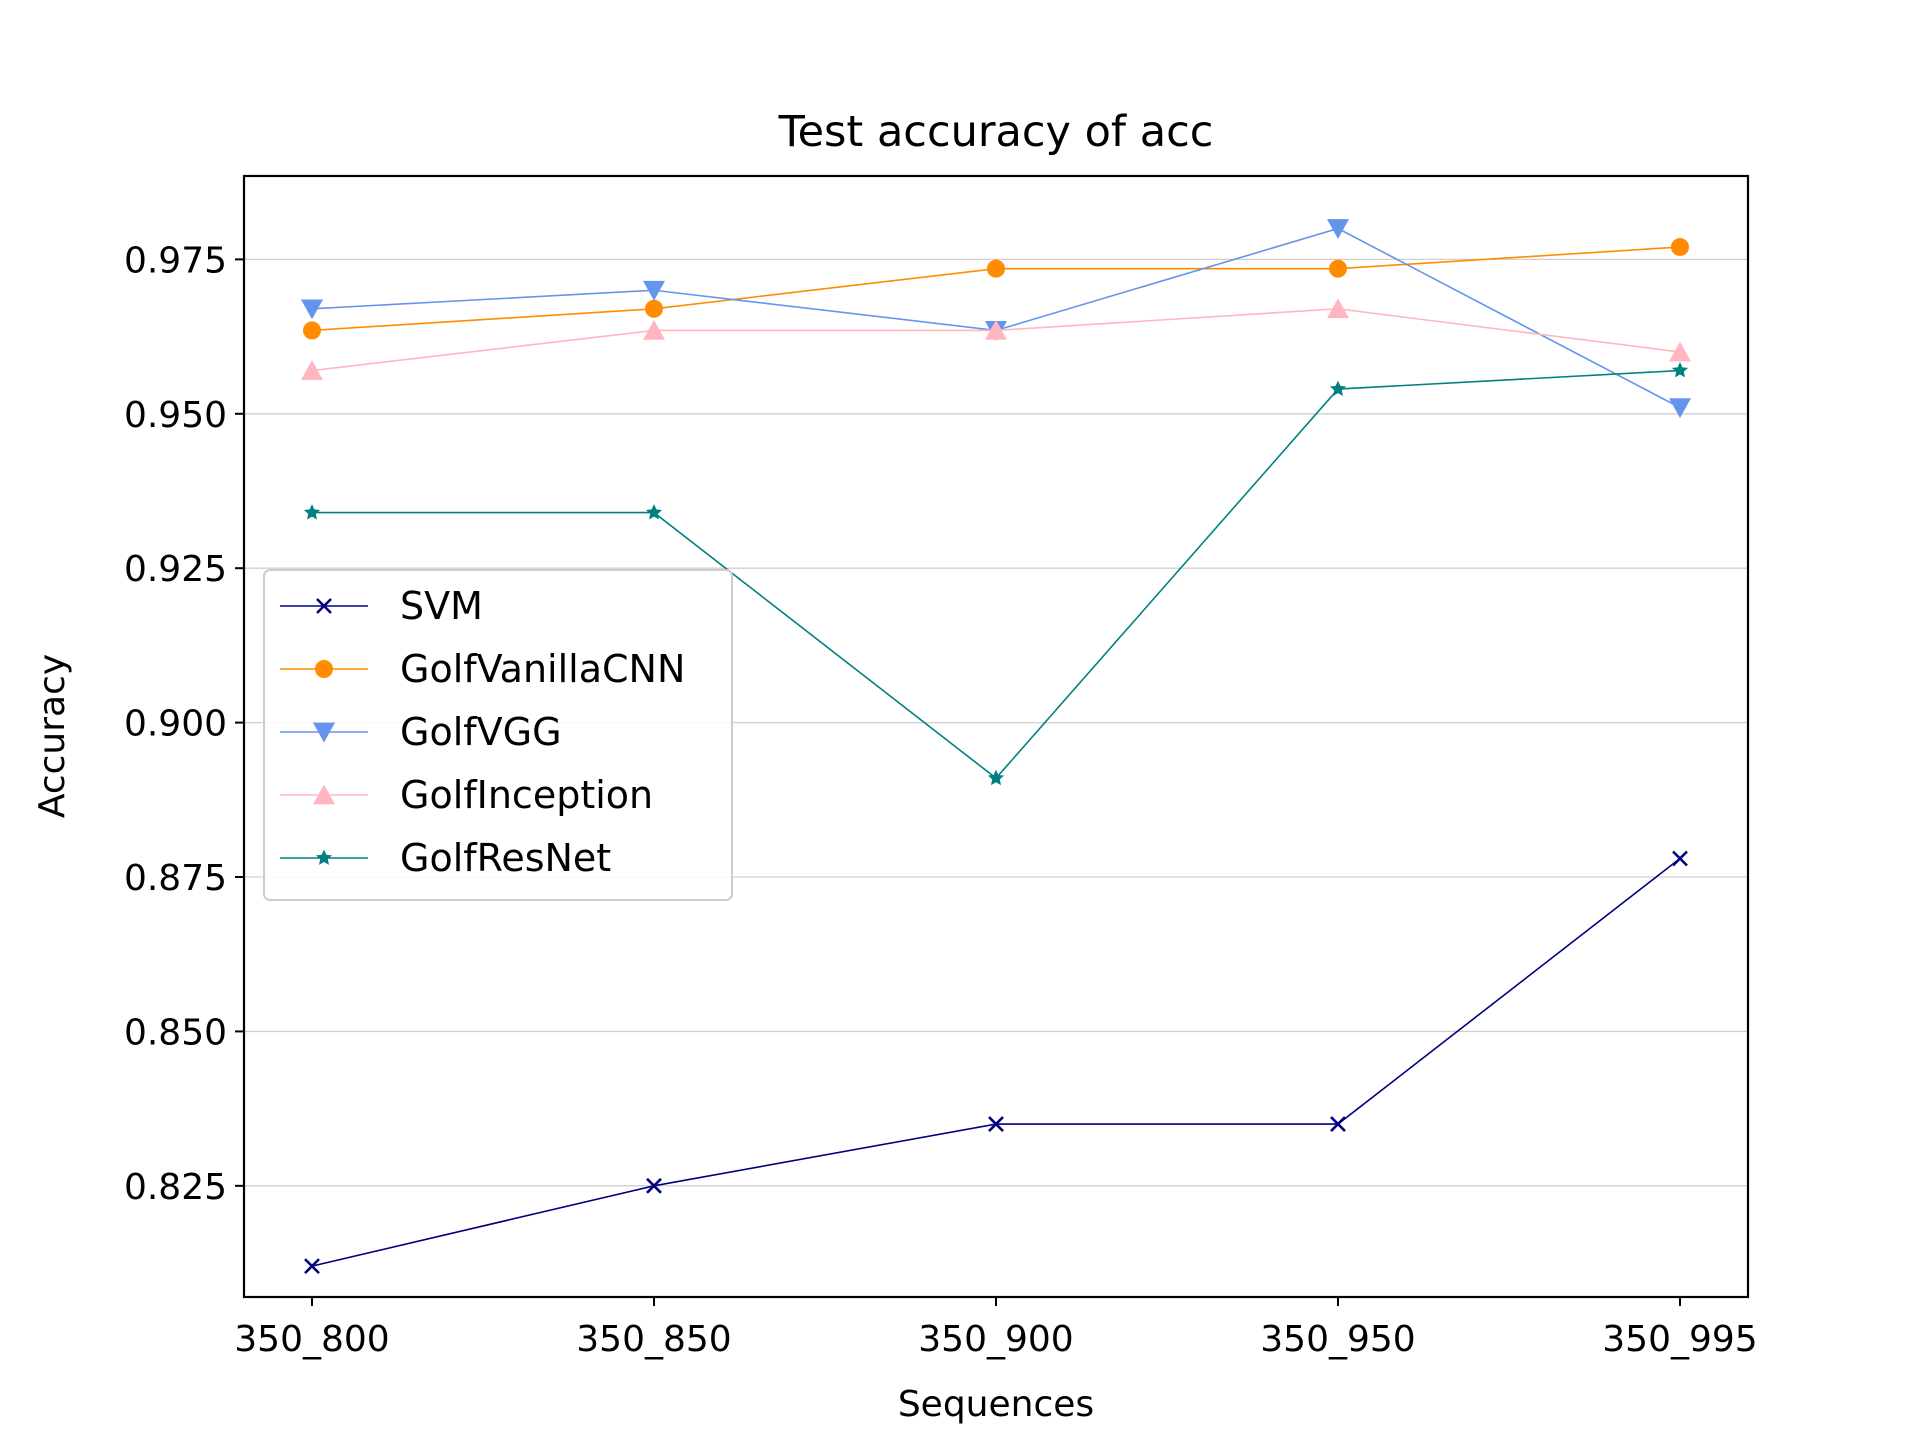  What do you see at coordinates (175, 1187) in the screenshot?
I see `y-tick-label: 0.825` at bounding box center [175, 1187].